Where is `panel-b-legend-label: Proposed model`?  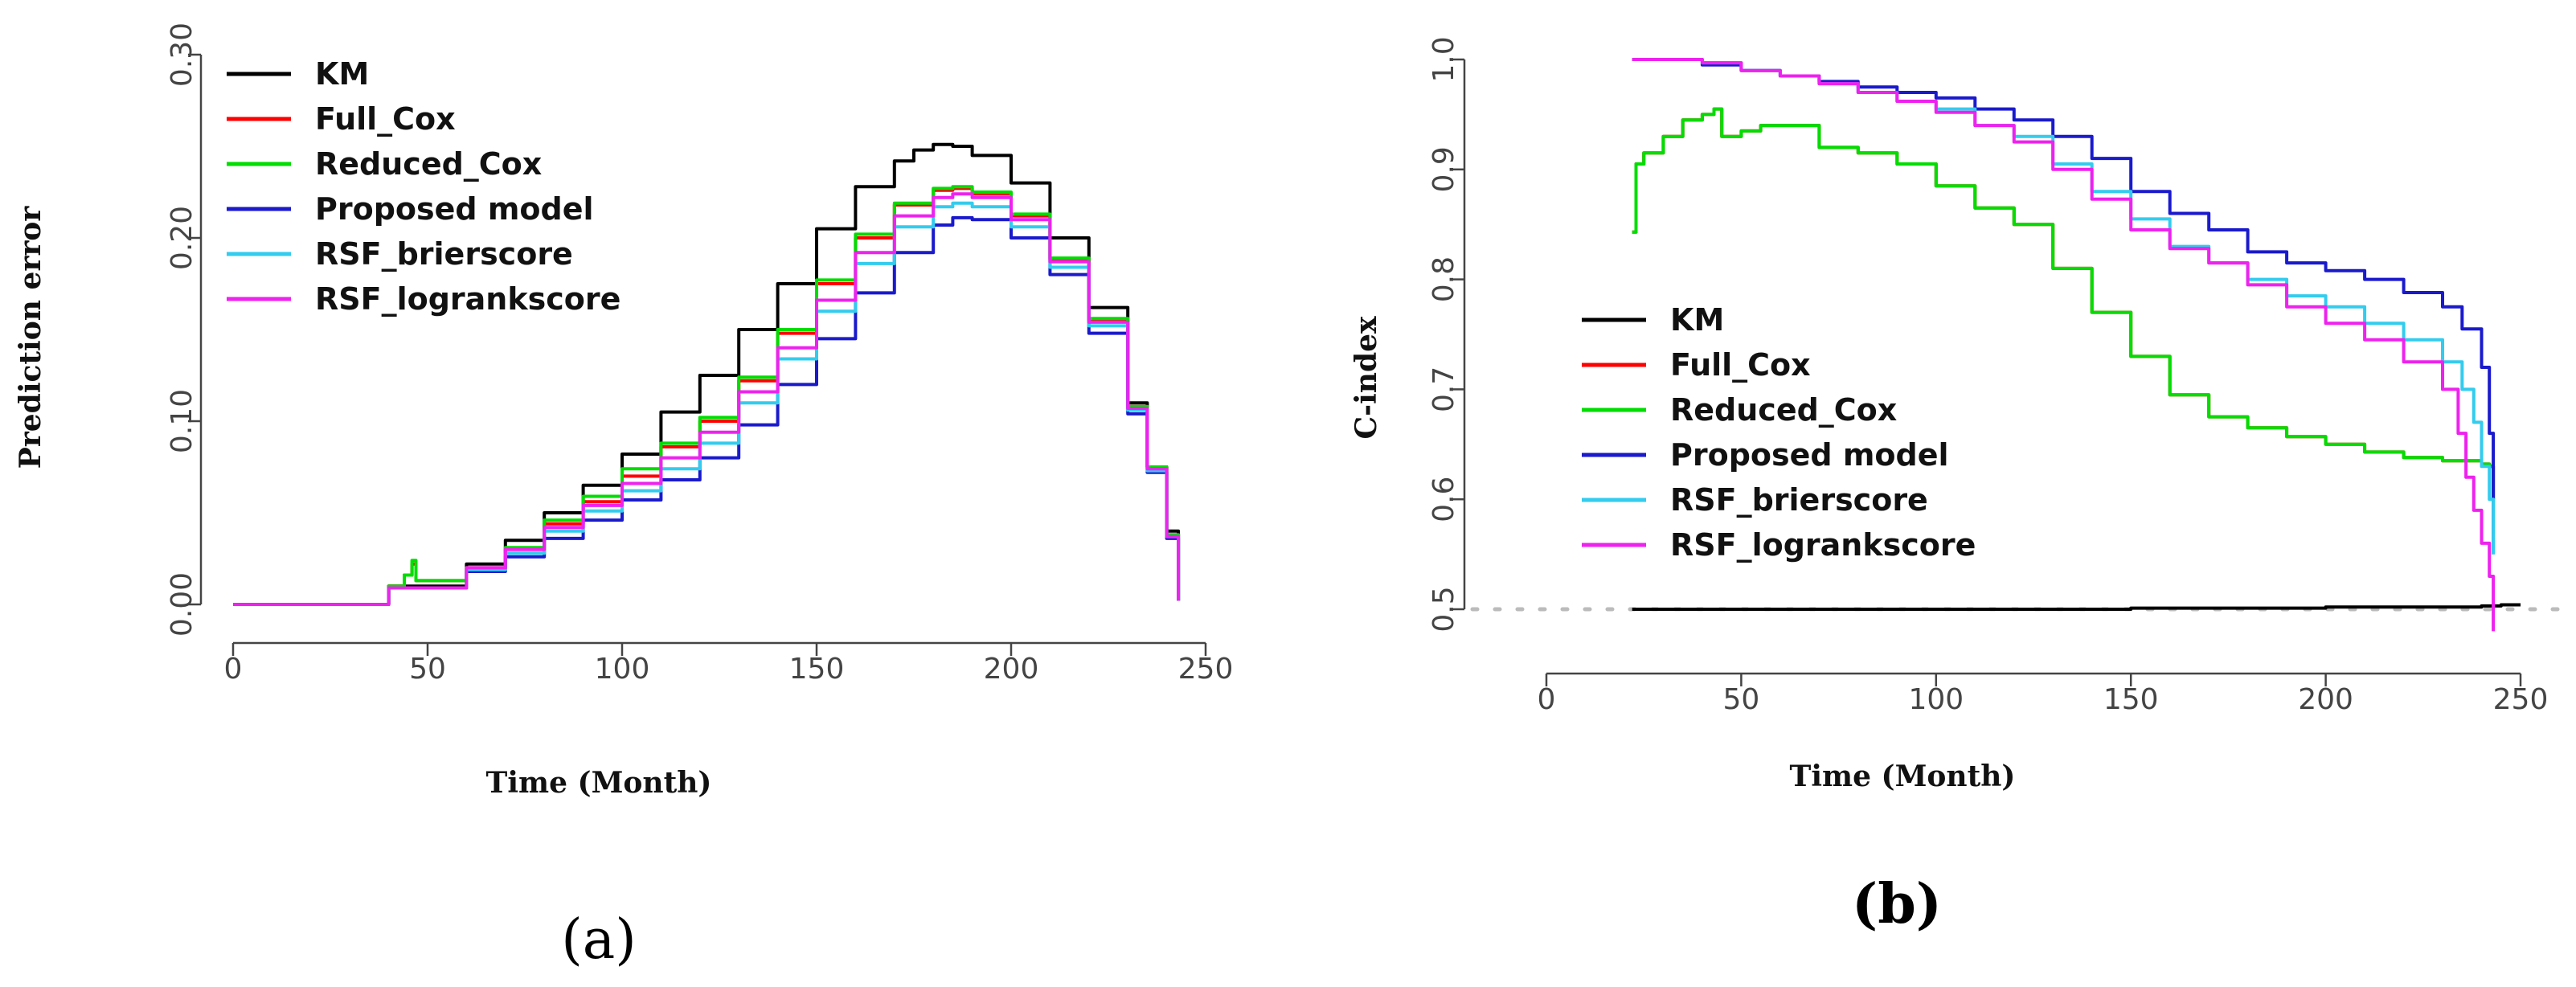
panel-b-legend-label: Proposed model is located at coordinates (1809, 455).